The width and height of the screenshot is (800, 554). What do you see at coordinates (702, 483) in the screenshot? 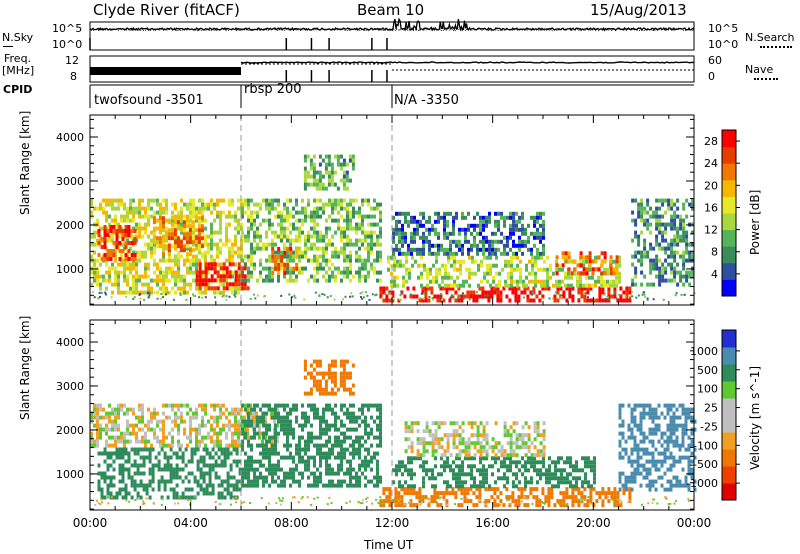
I see `velocity-cbar-tick-7: -1000` at bounding box center [702, 483].